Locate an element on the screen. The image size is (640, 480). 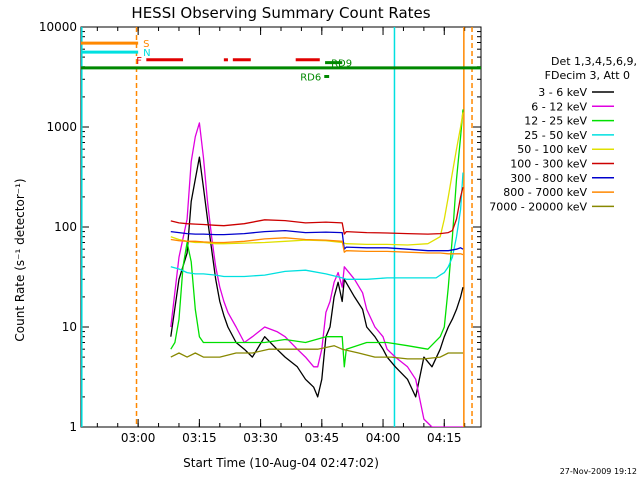
y-tick-label-0: 1 is located at coordinates (73, 427).